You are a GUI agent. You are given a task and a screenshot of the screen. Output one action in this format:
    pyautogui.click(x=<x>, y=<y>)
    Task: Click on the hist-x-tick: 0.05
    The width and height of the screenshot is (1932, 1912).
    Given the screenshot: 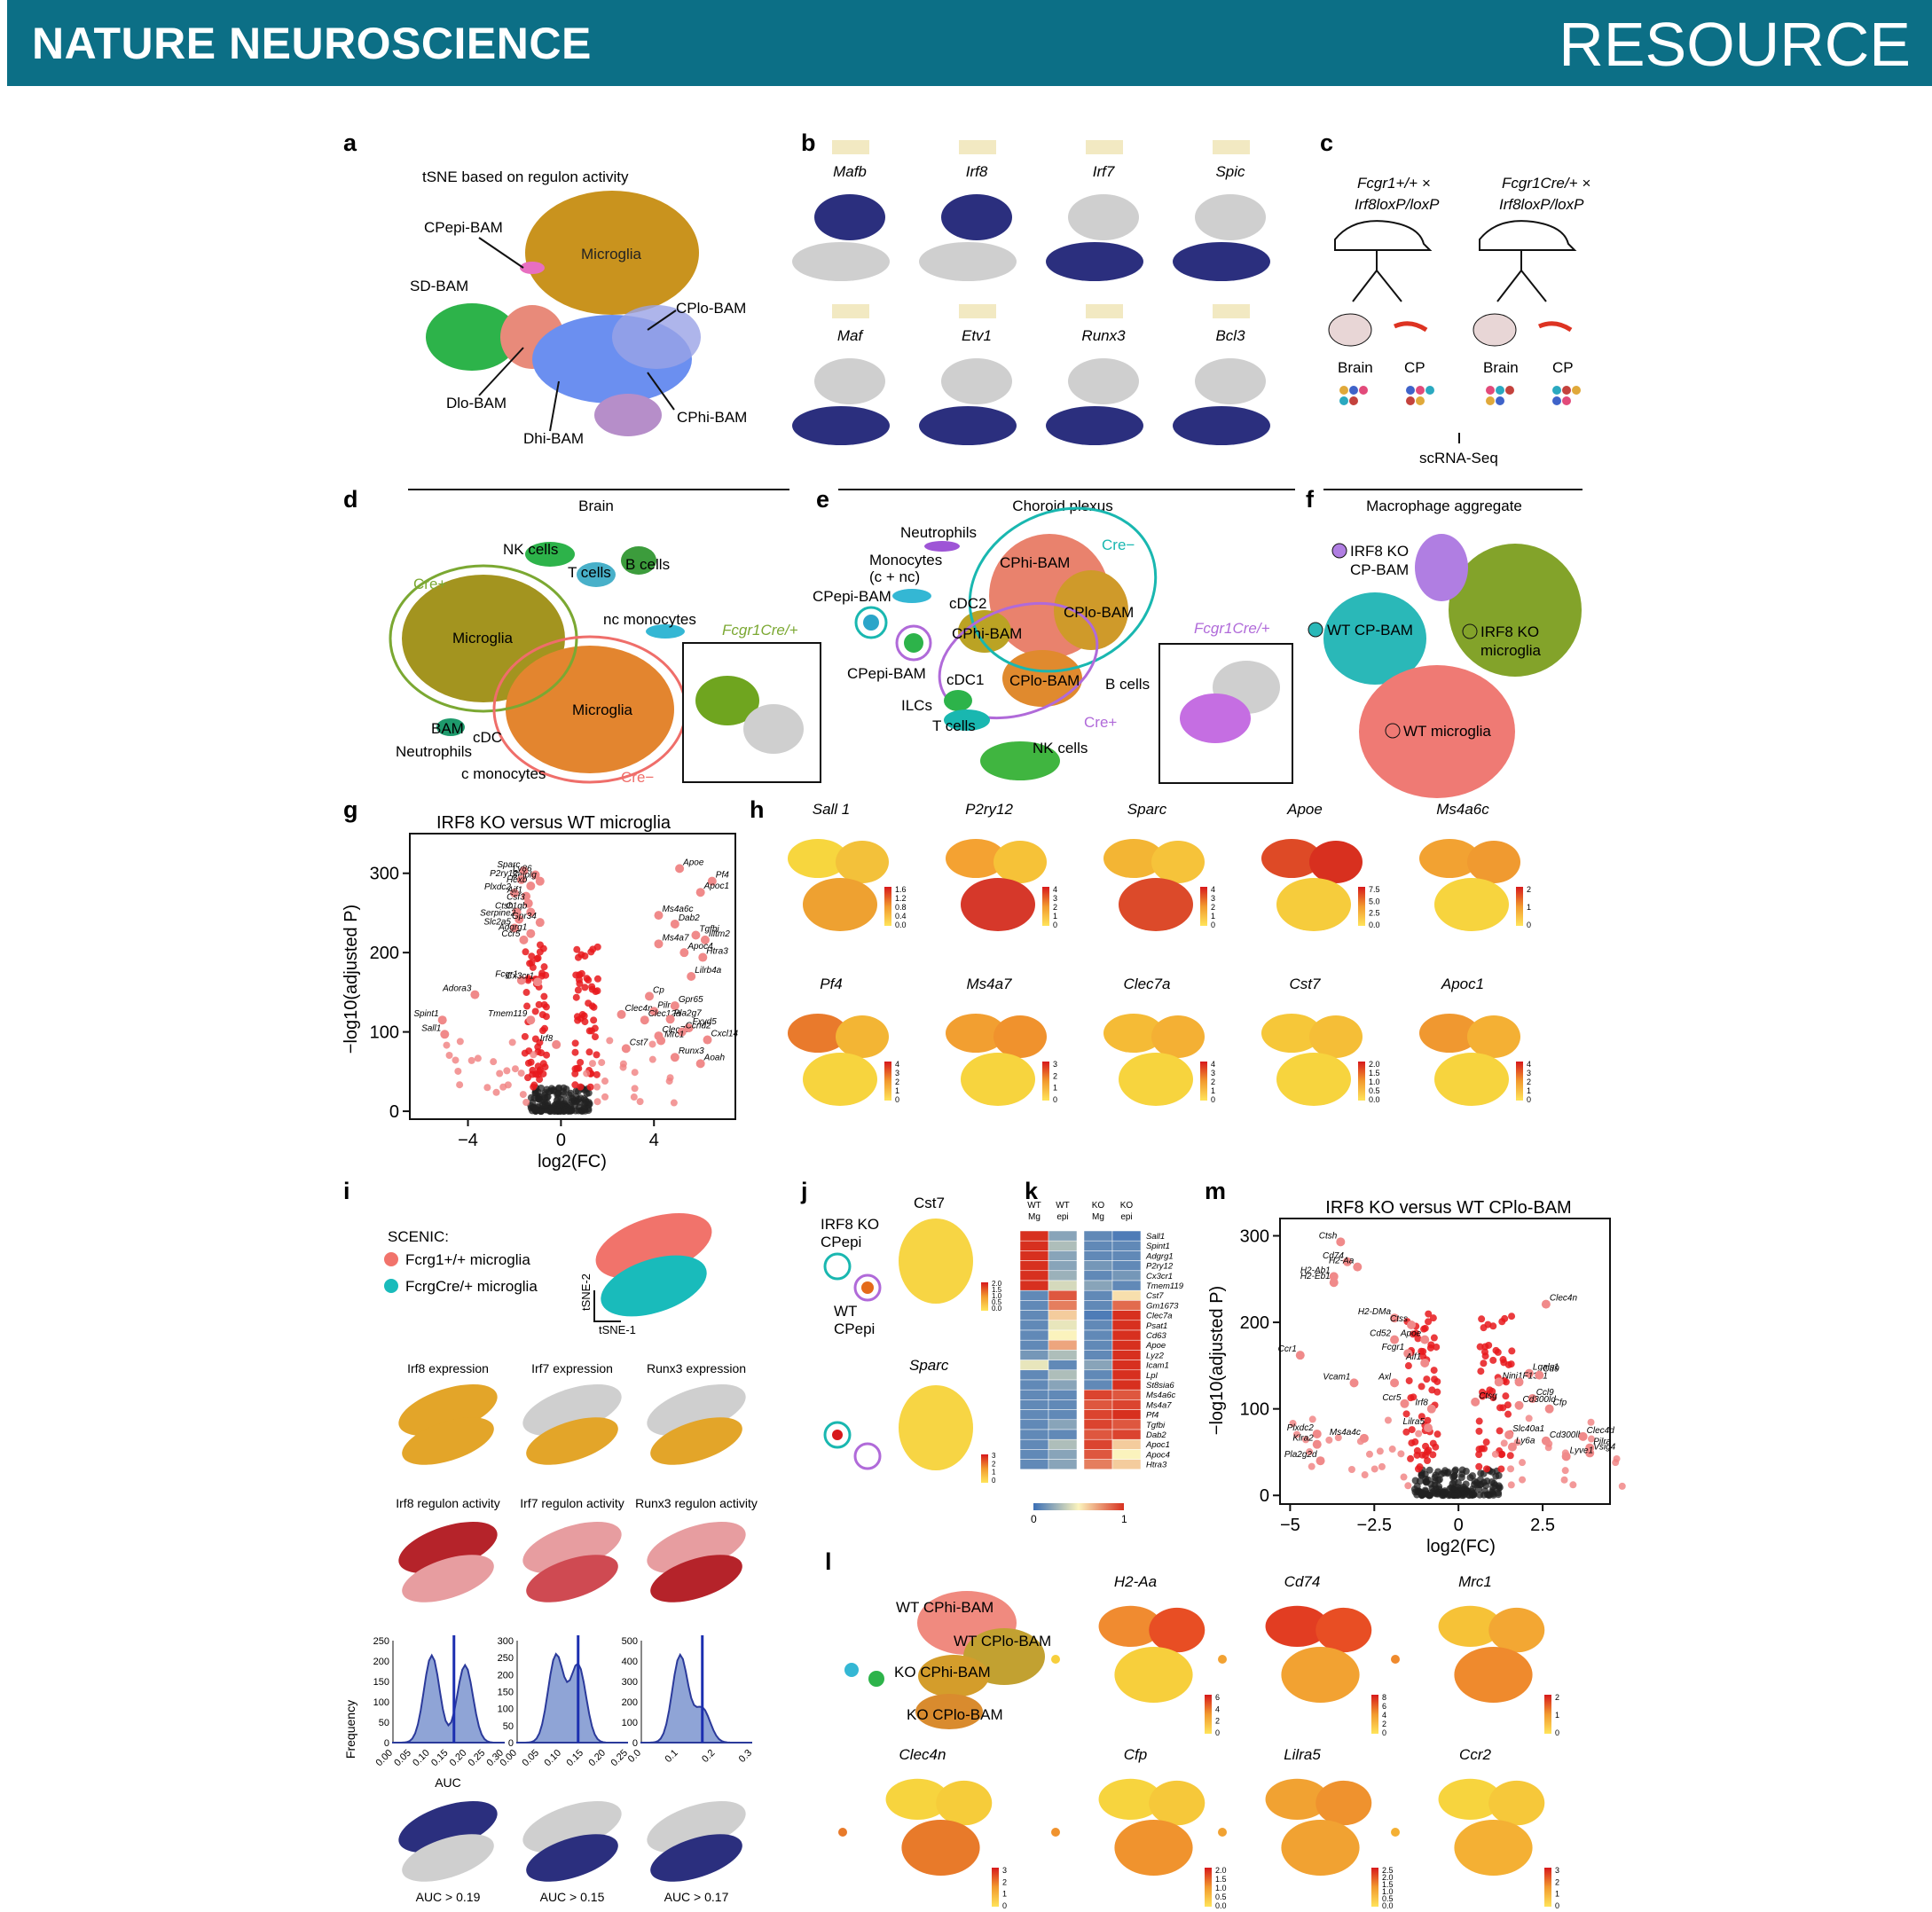 What is the action you would take?
    pyautogui.click(x=402, y=1758)
    